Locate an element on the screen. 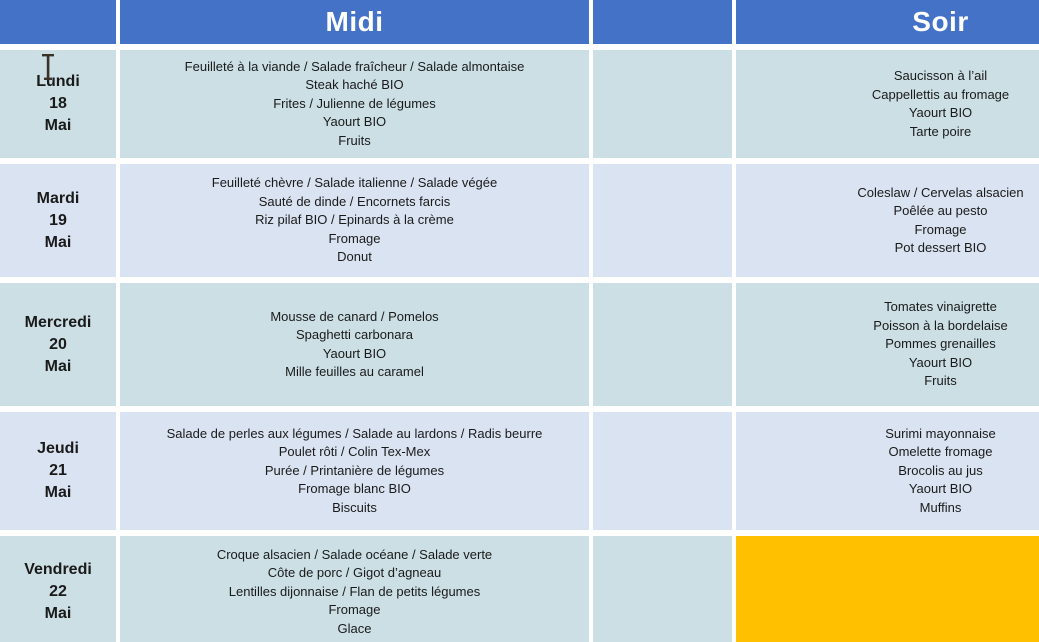  day-name: Jeudi is located at coordinates (58, 448).